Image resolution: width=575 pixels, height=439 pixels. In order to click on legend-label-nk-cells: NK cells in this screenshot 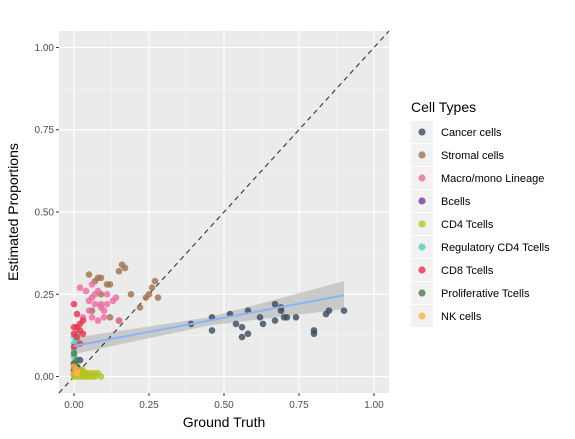, I will do `click(461, 317)`.